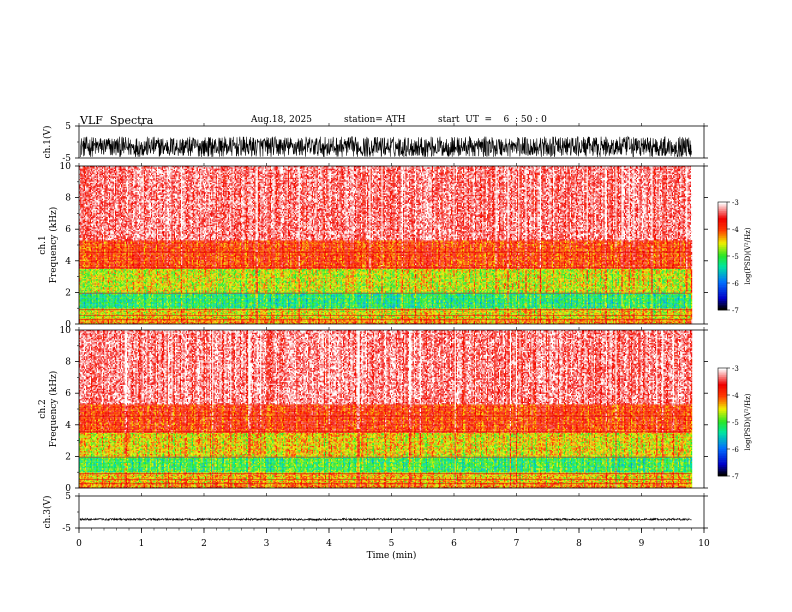 Image resolution: width=792 pixels, height=612 pixels. I want to click on station-label: station= ATH, so click(375, 120).